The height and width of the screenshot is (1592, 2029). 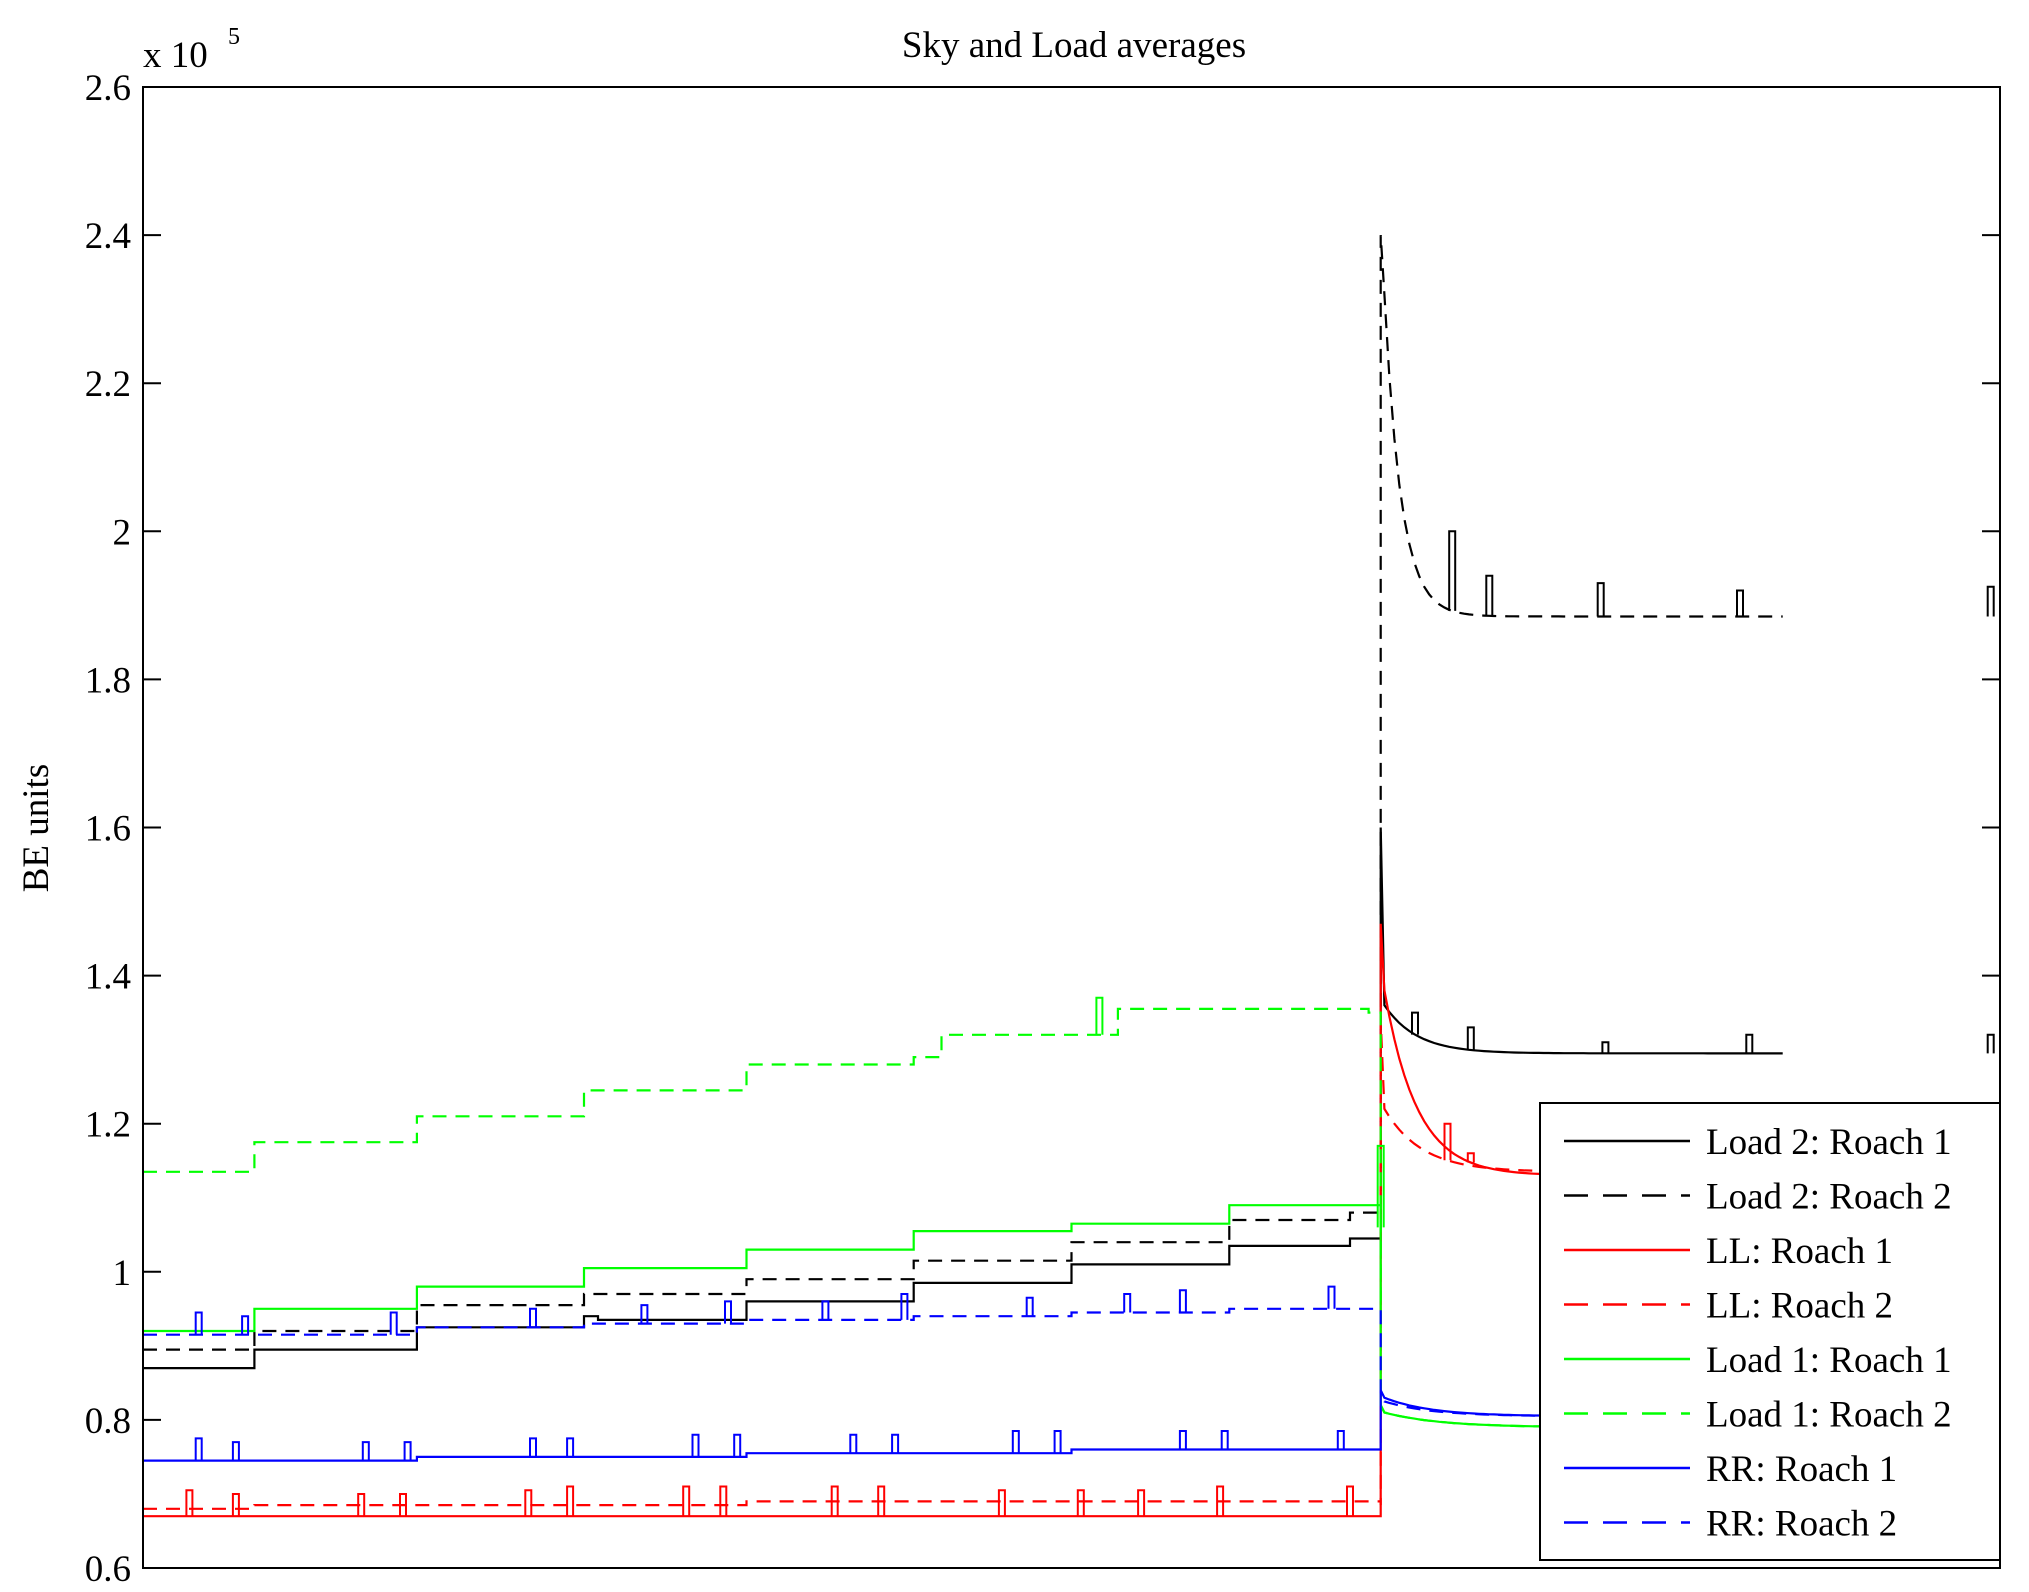 I want to click on legend-box, so click(x=1770, y=1331).